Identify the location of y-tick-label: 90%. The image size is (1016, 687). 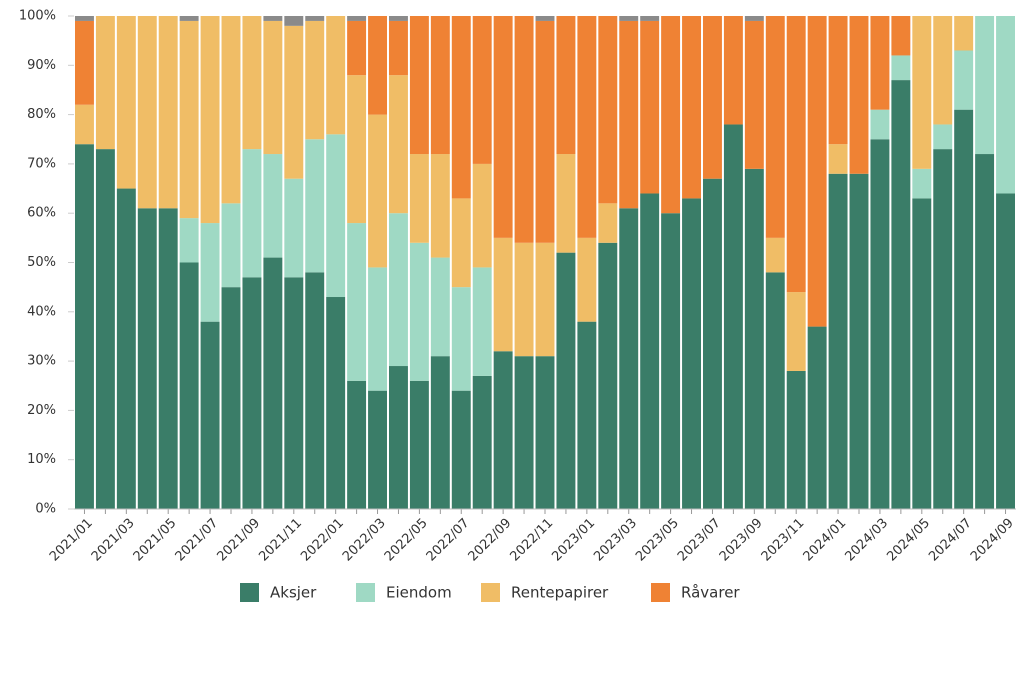
(41, 65).